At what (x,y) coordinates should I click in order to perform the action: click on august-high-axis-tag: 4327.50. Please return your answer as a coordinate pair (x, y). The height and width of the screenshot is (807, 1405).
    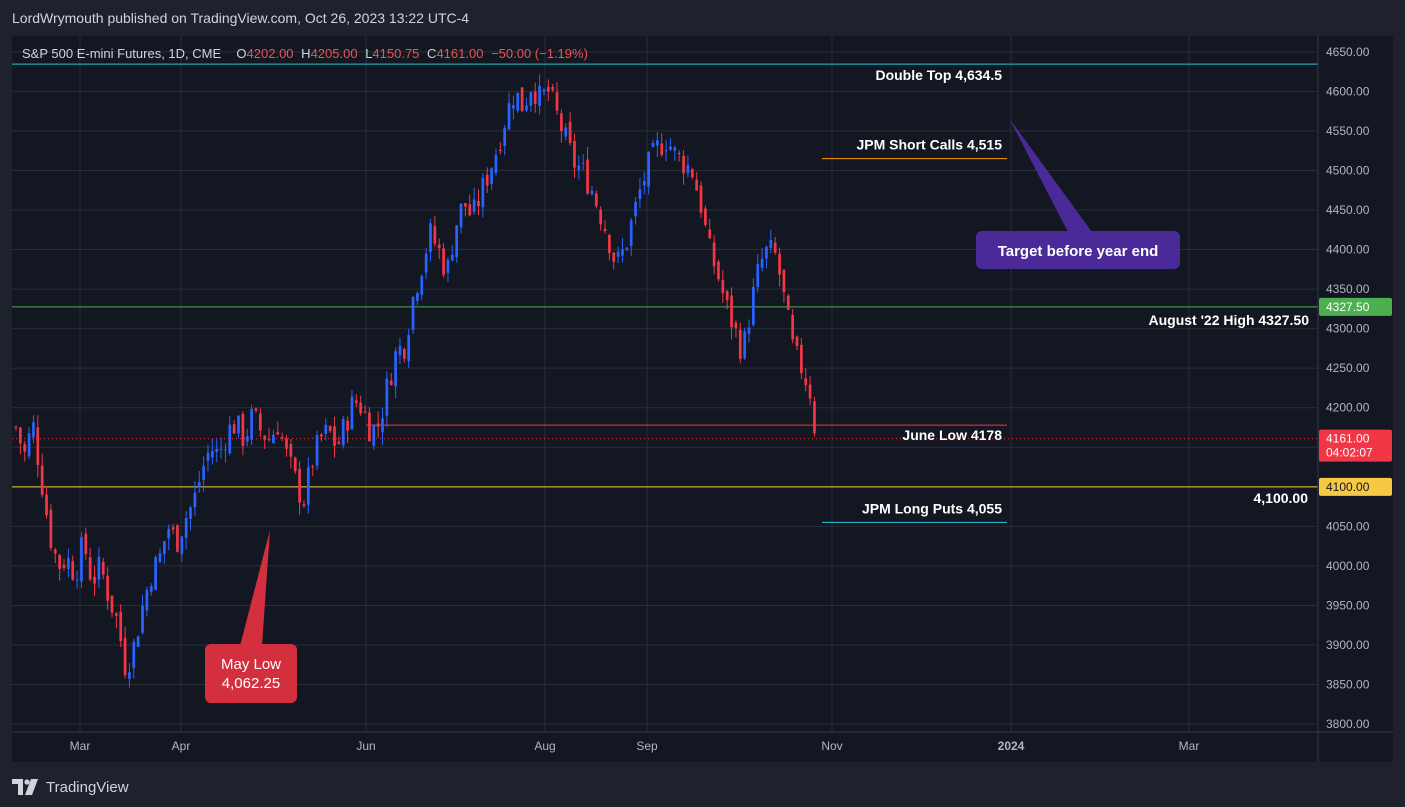
    Looking at the image, I should click on (1355, 306).